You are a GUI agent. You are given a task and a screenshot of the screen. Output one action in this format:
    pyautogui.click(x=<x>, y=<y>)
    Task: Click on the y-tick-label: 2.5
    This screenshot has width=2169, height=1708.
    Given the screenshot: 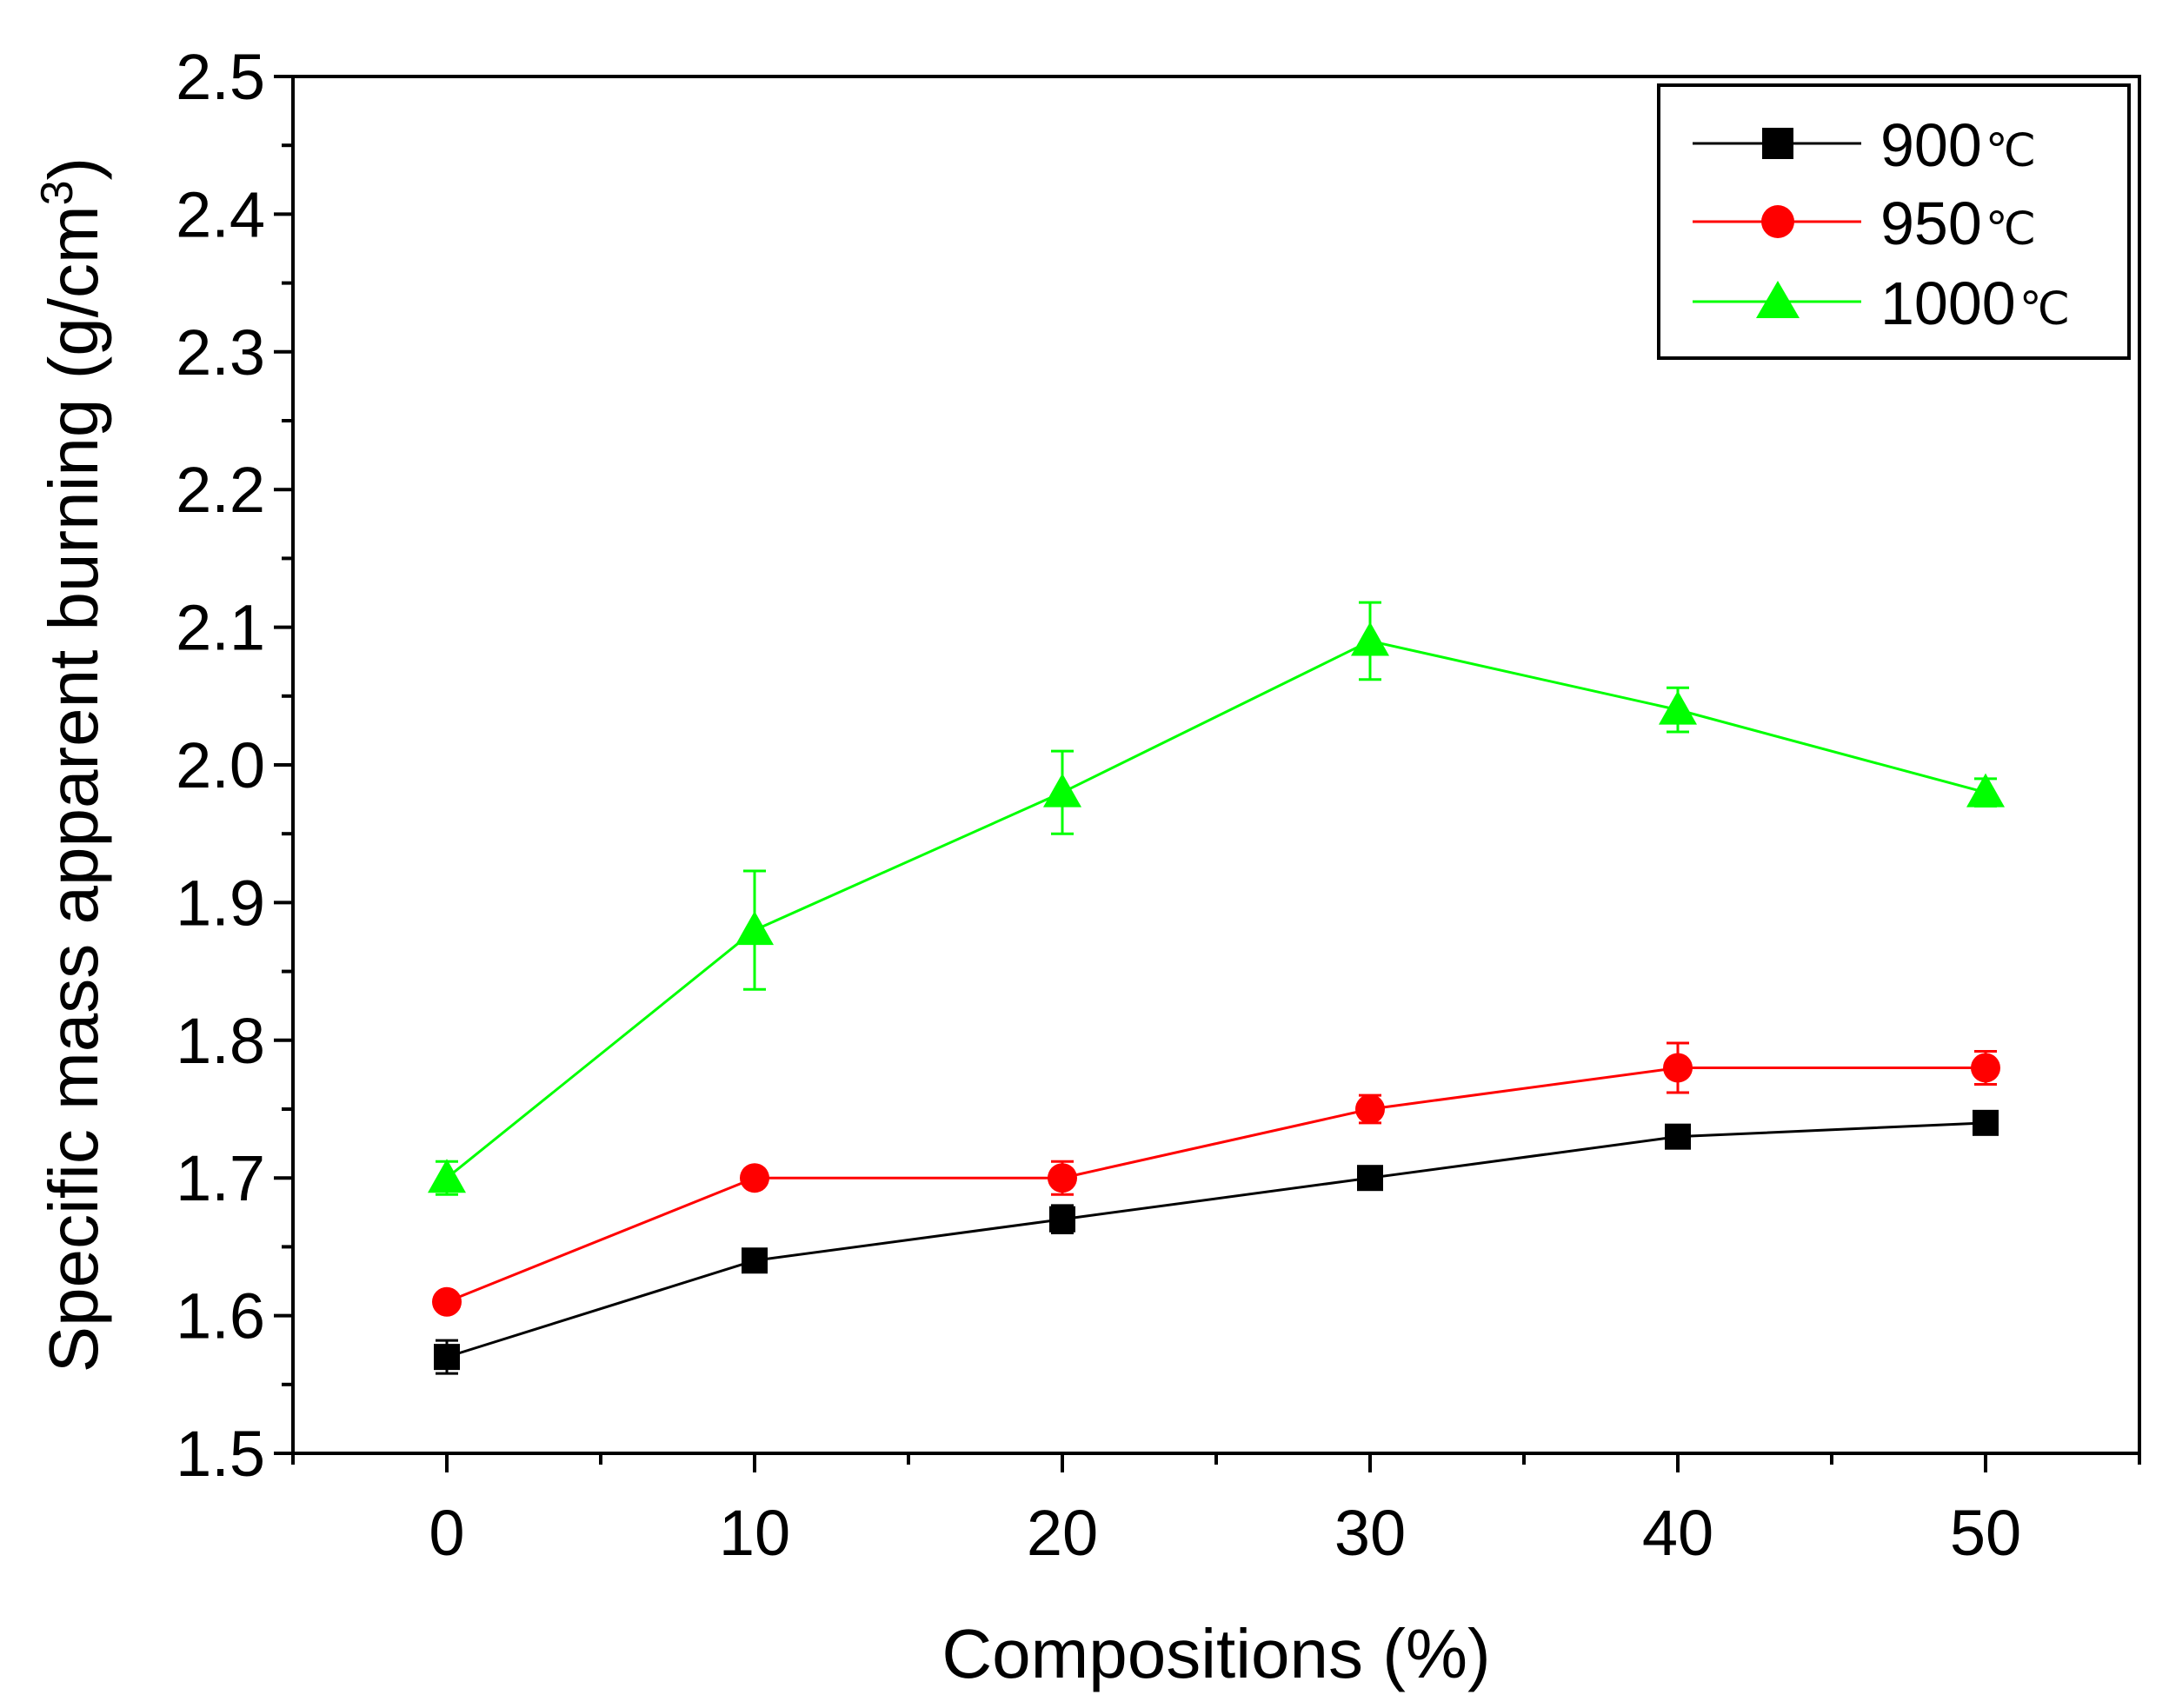 What is the action you would take?
    pyautogui.click(x=220, y=77)
    